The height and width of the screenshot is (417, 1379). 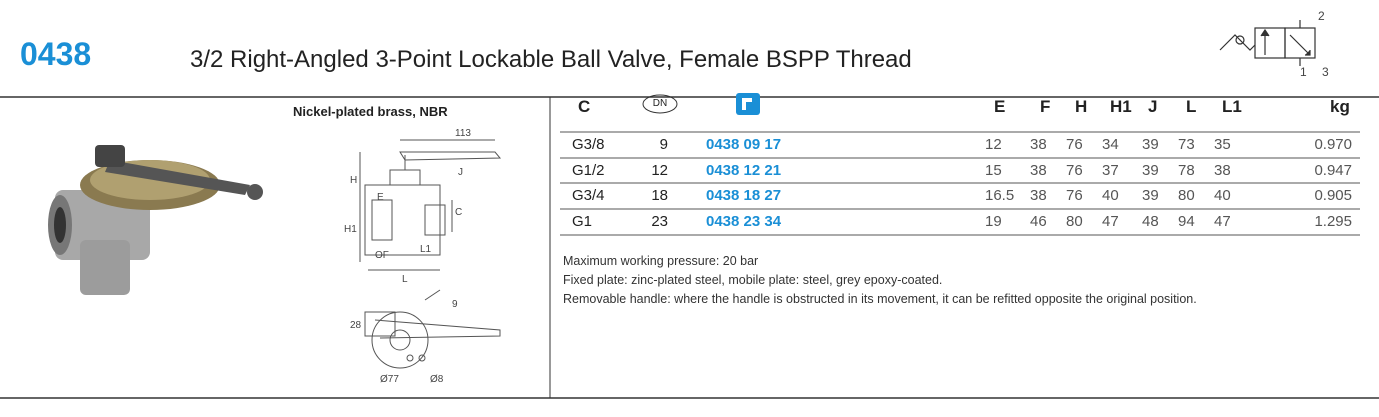 What do you see at coordinates (389, 379) in the screenshot?
I see `dimension-label: Ø77` at bounding box center [389, 379].